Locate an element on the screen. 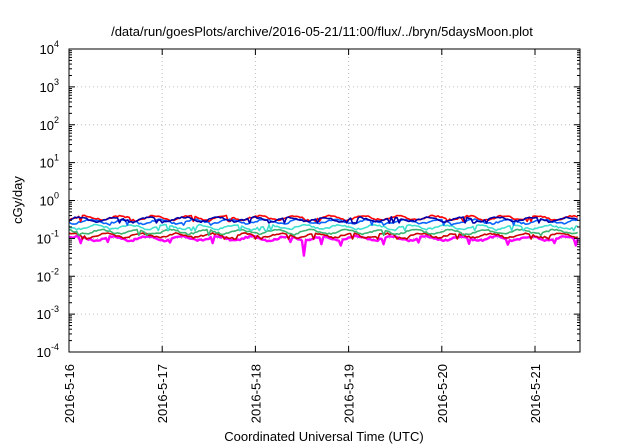 The image size is (640, 448). x-tick-label: 2016-5-16 is located at coordinates (69, 393).